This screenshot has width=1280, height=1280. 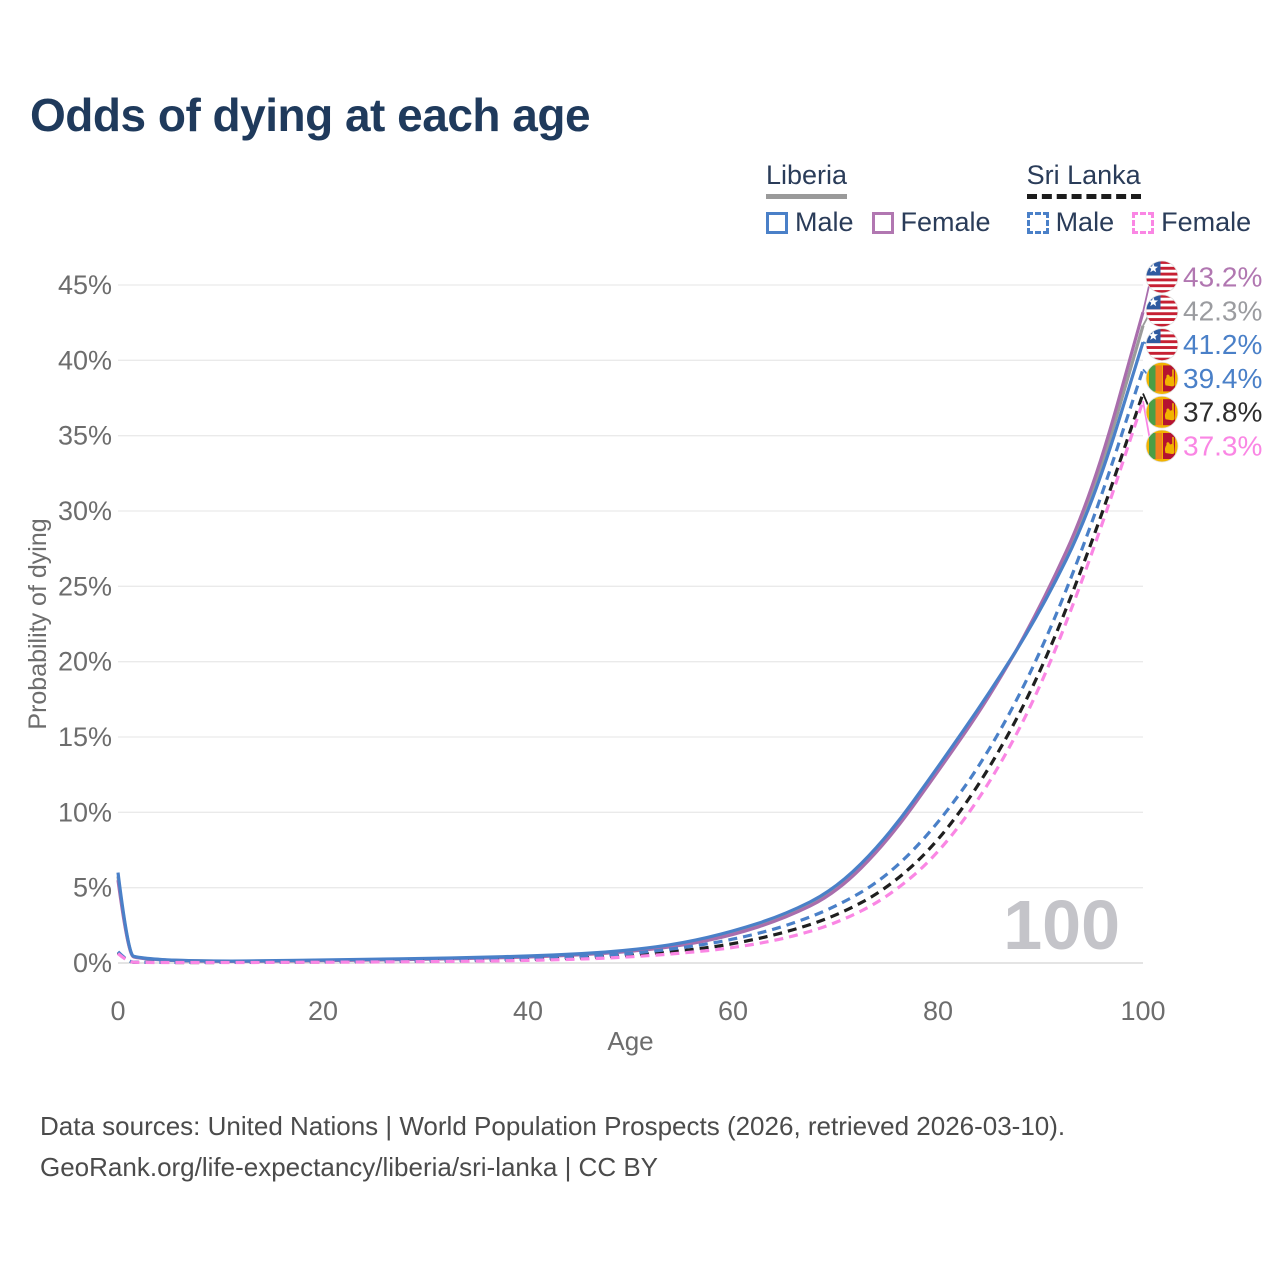 What do you see at coordinates (85, 285) in the screenshot?
I see `y-tick-label: 45%` at bounding box center [85, 285].